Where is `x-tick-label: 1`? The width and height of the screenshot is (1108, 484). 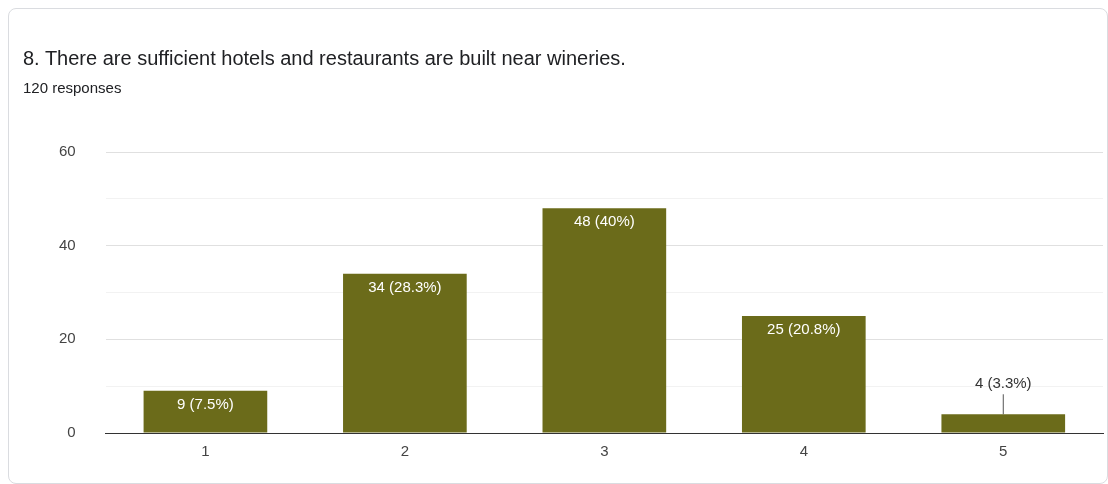
x-tick-label: 1 is located at coordinates (205, 451).